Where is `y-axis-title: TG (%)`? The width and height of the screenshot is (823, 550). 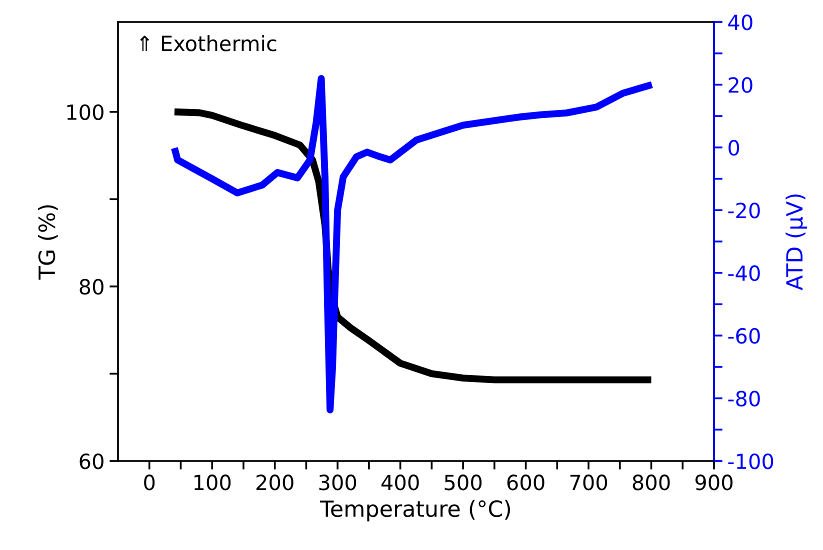
y-axis-title: TG (%) is located at coordinates (48, 242).